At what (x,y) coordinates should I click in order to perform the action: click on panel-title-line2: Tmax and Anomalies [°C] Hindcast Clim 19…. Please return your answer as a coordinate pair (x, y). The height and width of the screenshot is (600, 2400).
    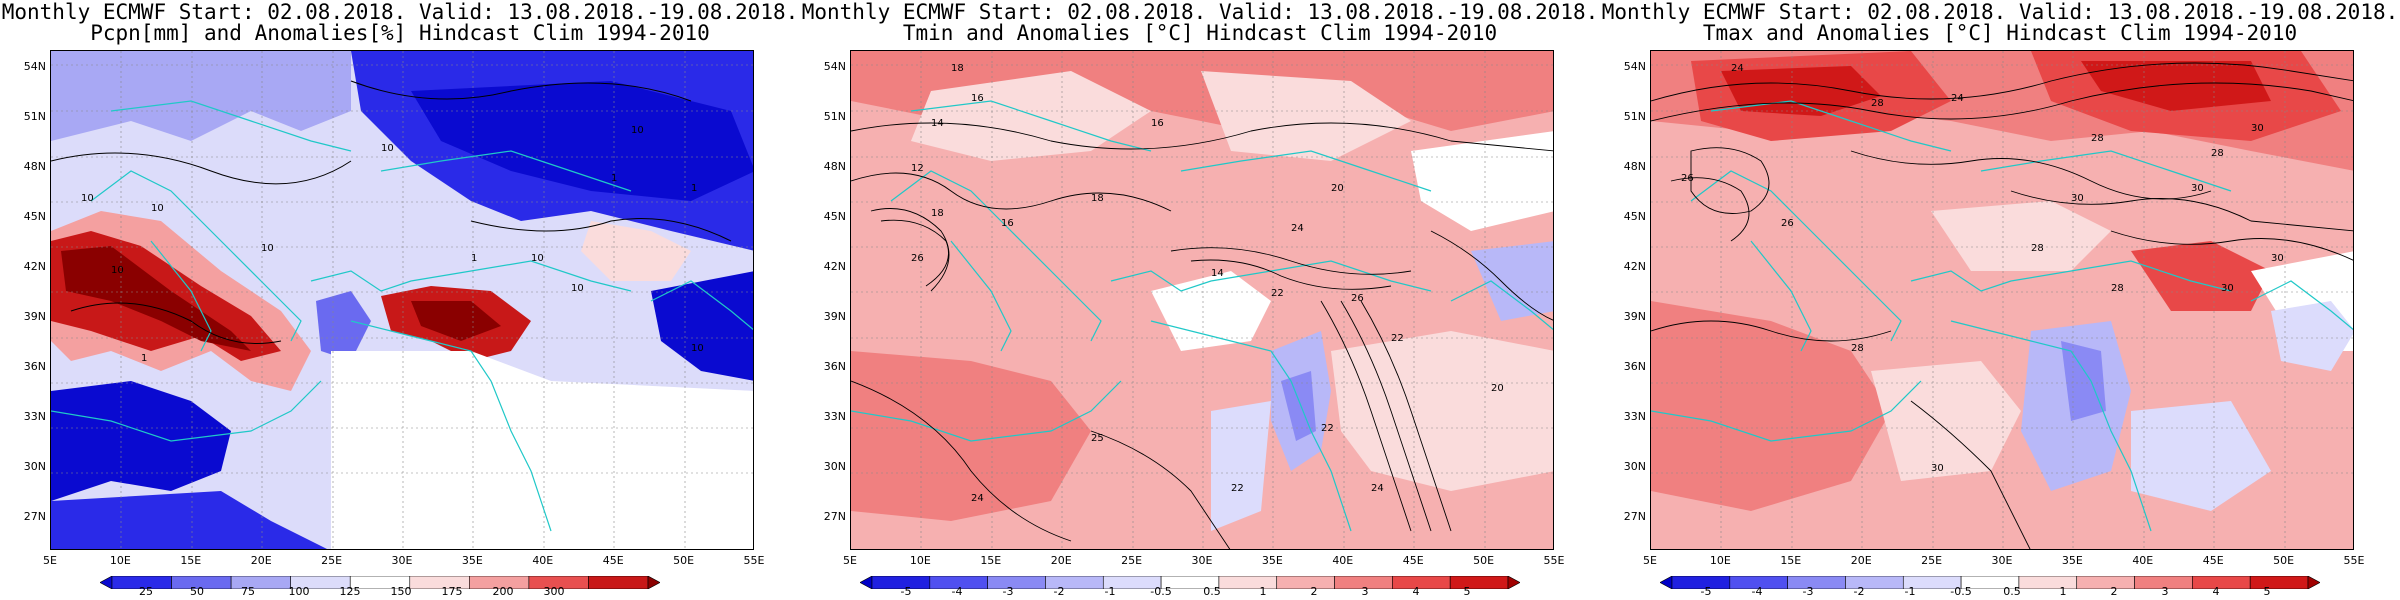
    Looking at the image, I should click on (2000, 33).